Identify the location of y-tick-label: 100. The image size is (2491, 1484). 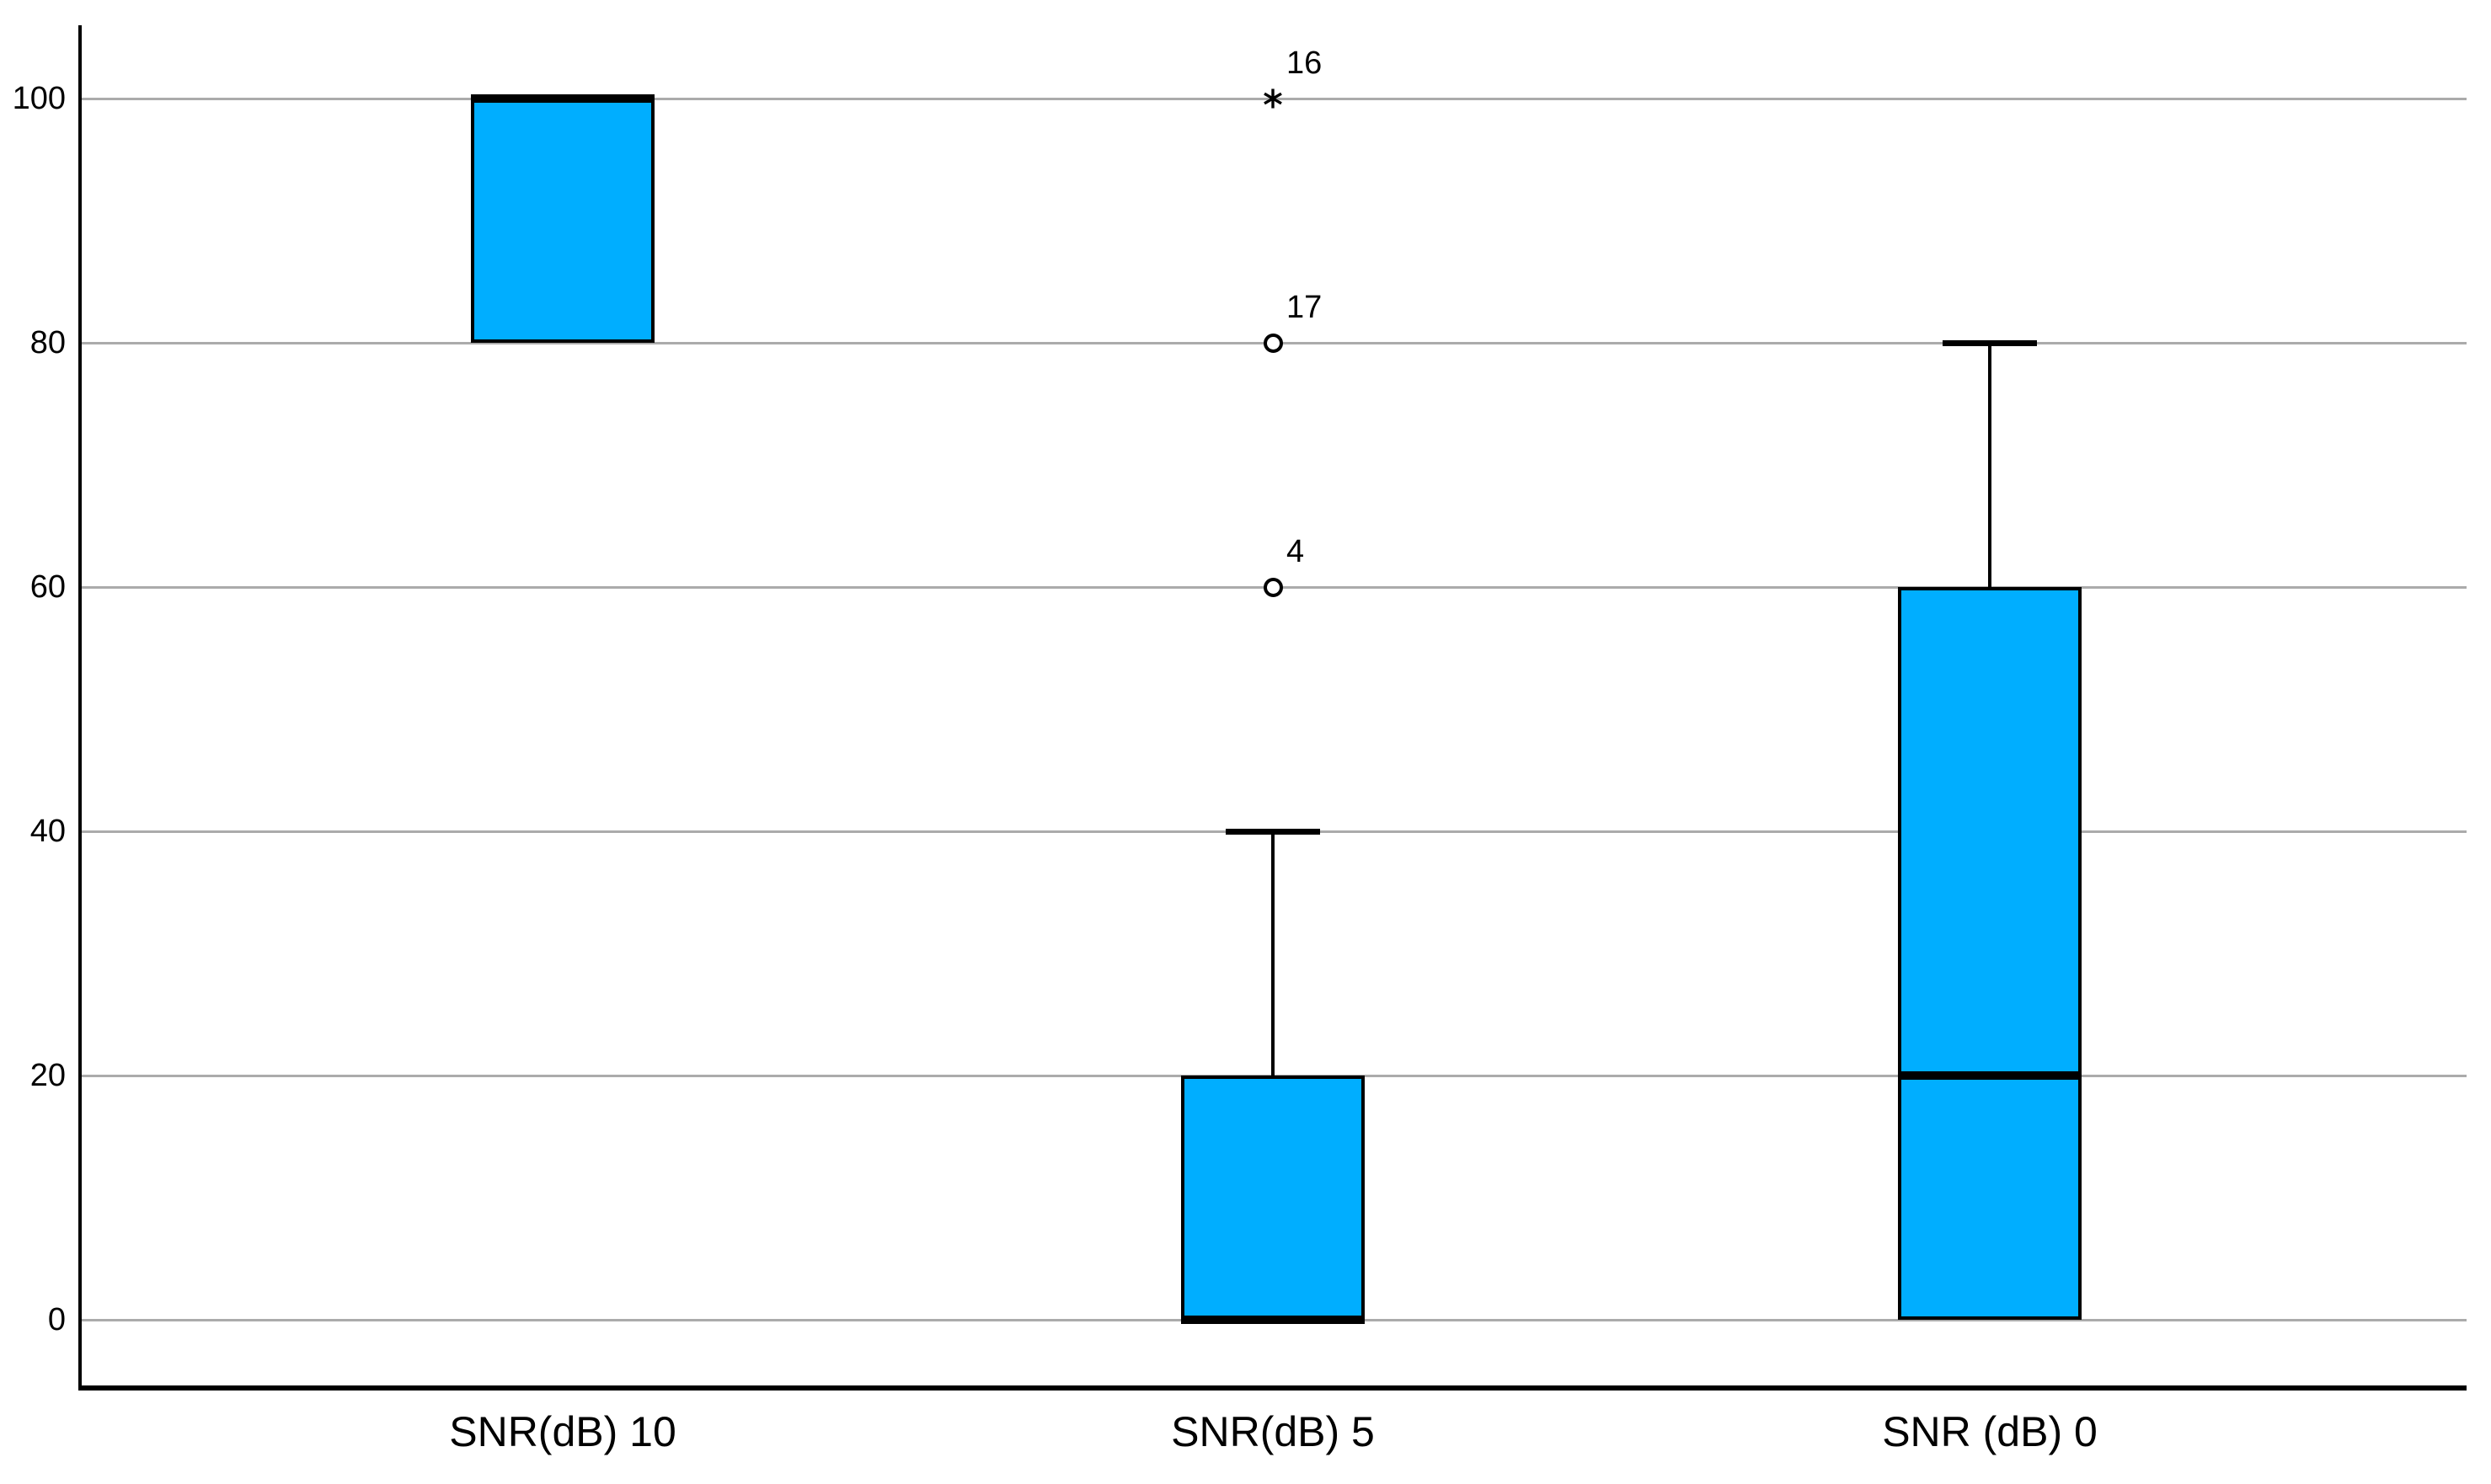
(39, 99).